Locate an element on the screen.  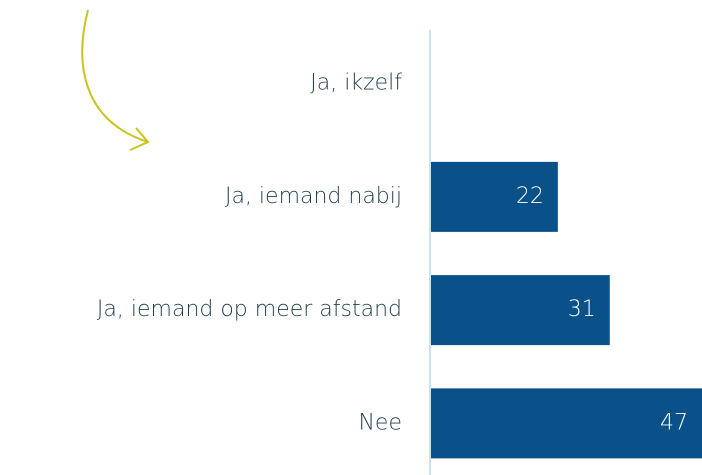
category-label: Ja, iemand nabij is located at coordinates (313, 196).